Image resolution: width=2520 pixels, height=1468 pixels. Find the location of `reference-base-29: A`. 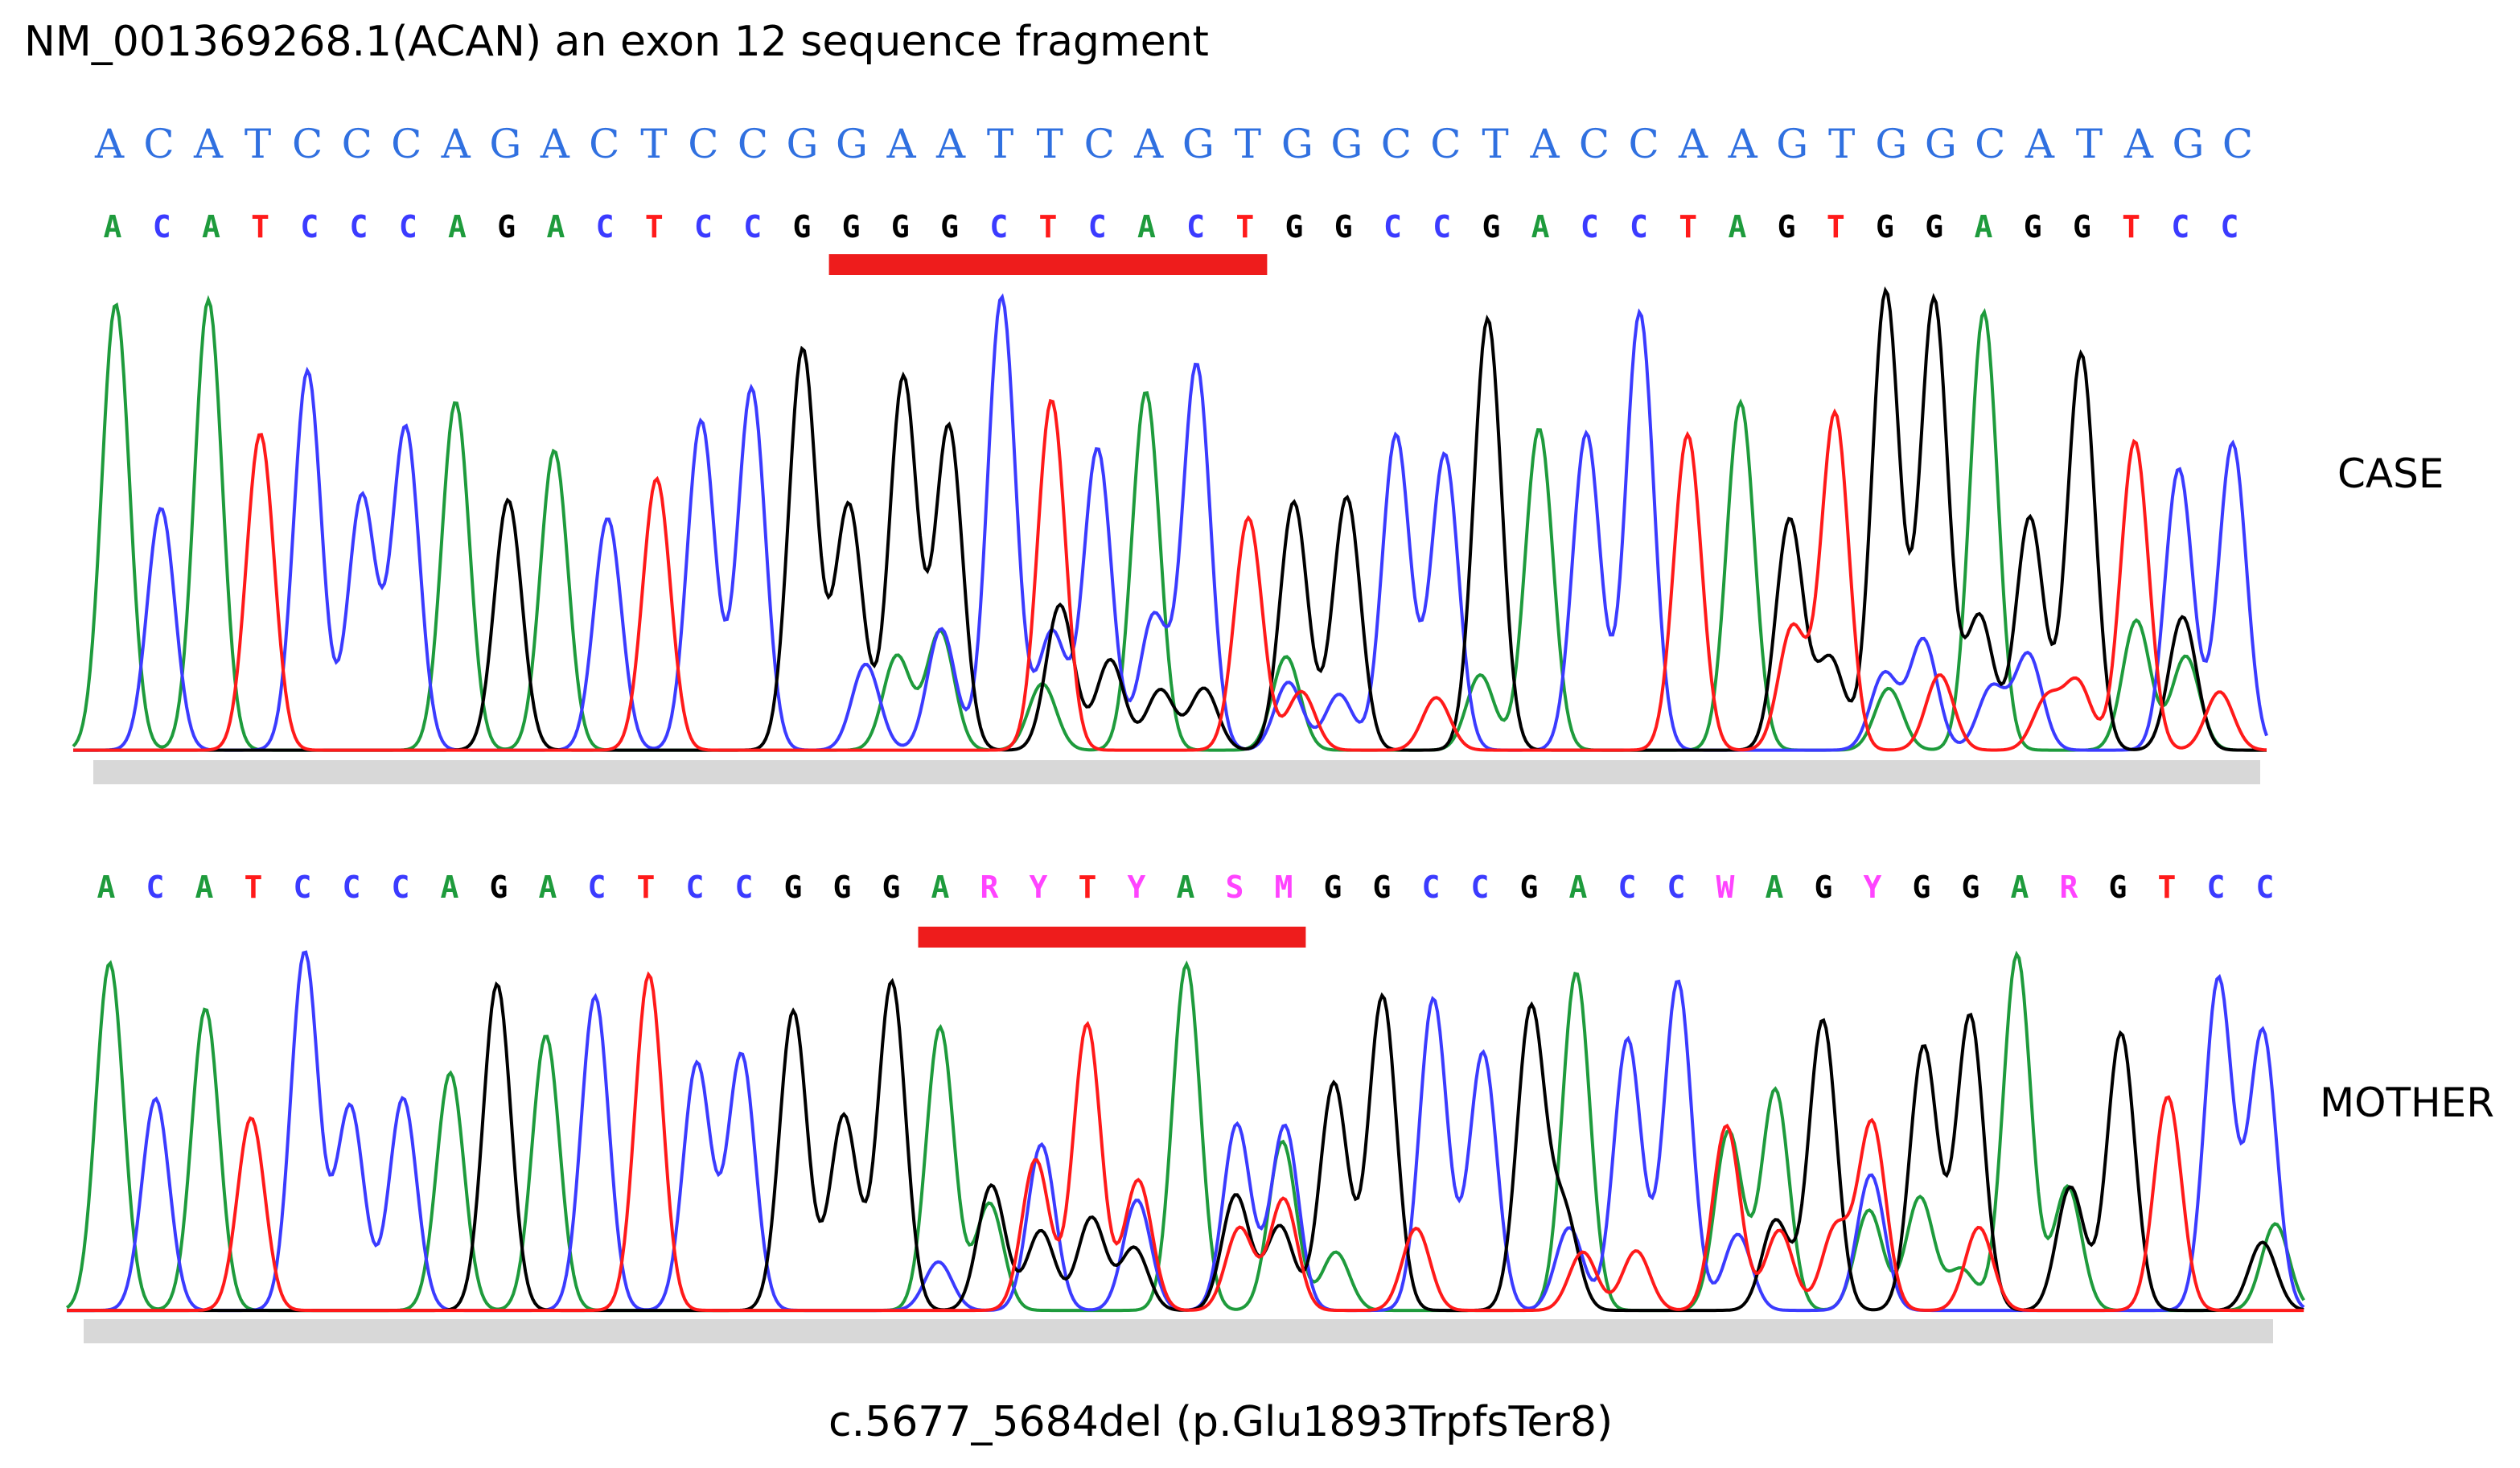

reference-base-29: A is located at coordinates (1544, 144).